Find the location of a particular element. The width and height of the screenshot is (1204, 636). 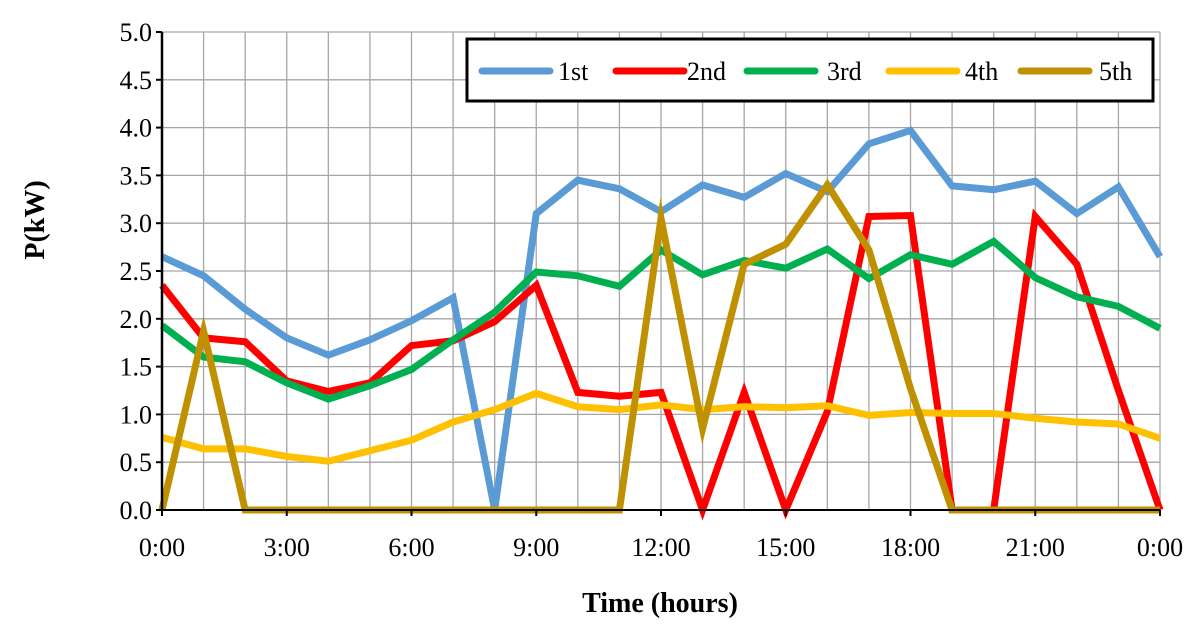

x-tick-label: 12:00 is located at coordinates (660, 547).